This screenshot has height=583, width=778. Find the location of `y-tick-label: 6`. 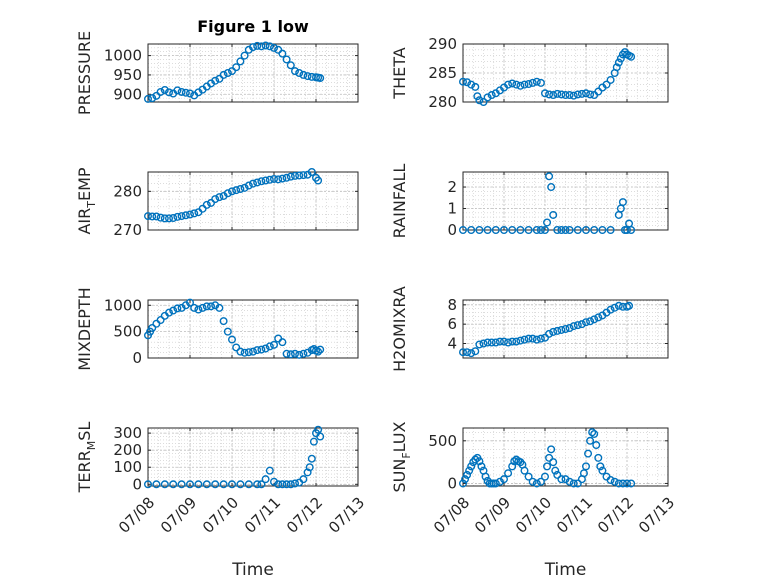

y-tick-label: 6 is located at coordinates (452, 324).